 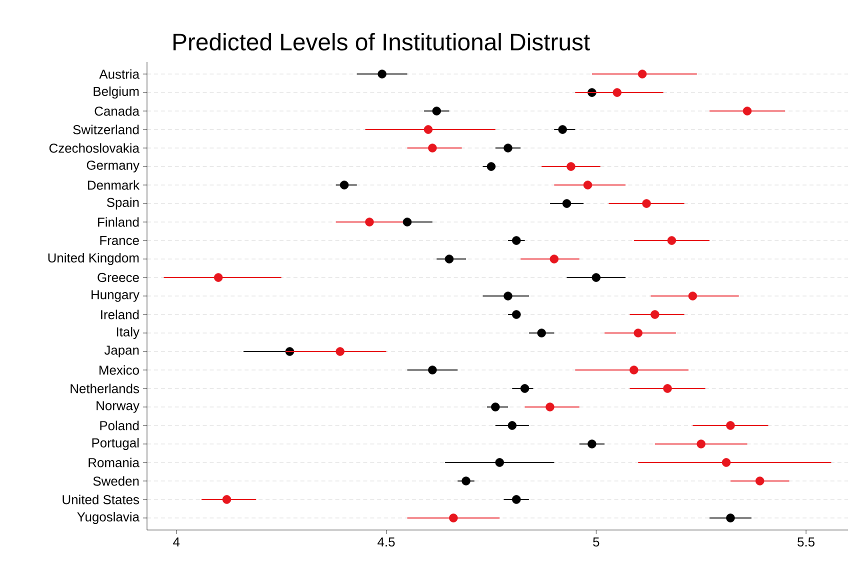 What do you see at coordinates (176, 542) in the screenshot?
I see `x-tick-label: 4` at bounding box center [176, 542].